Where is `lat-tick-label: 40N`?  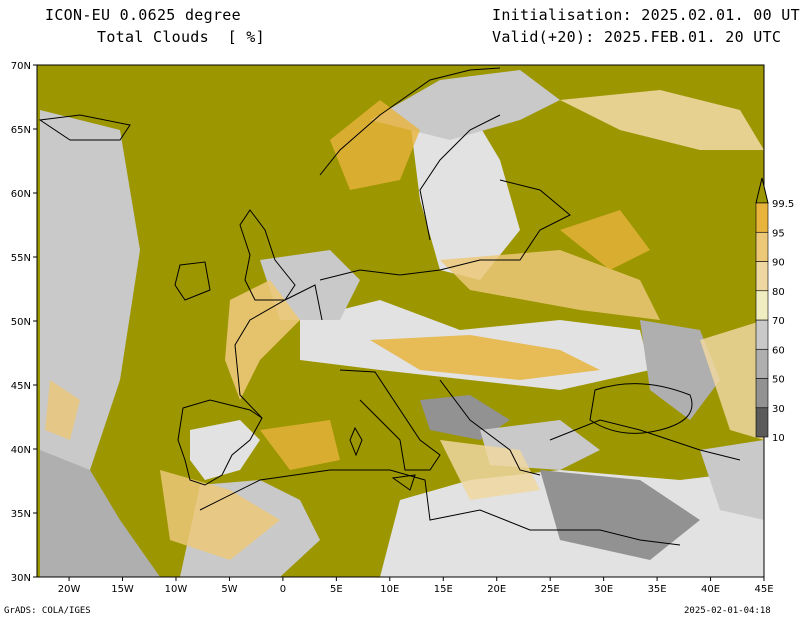 lat-tick-label: 40N is located at coordinates (21, 450).